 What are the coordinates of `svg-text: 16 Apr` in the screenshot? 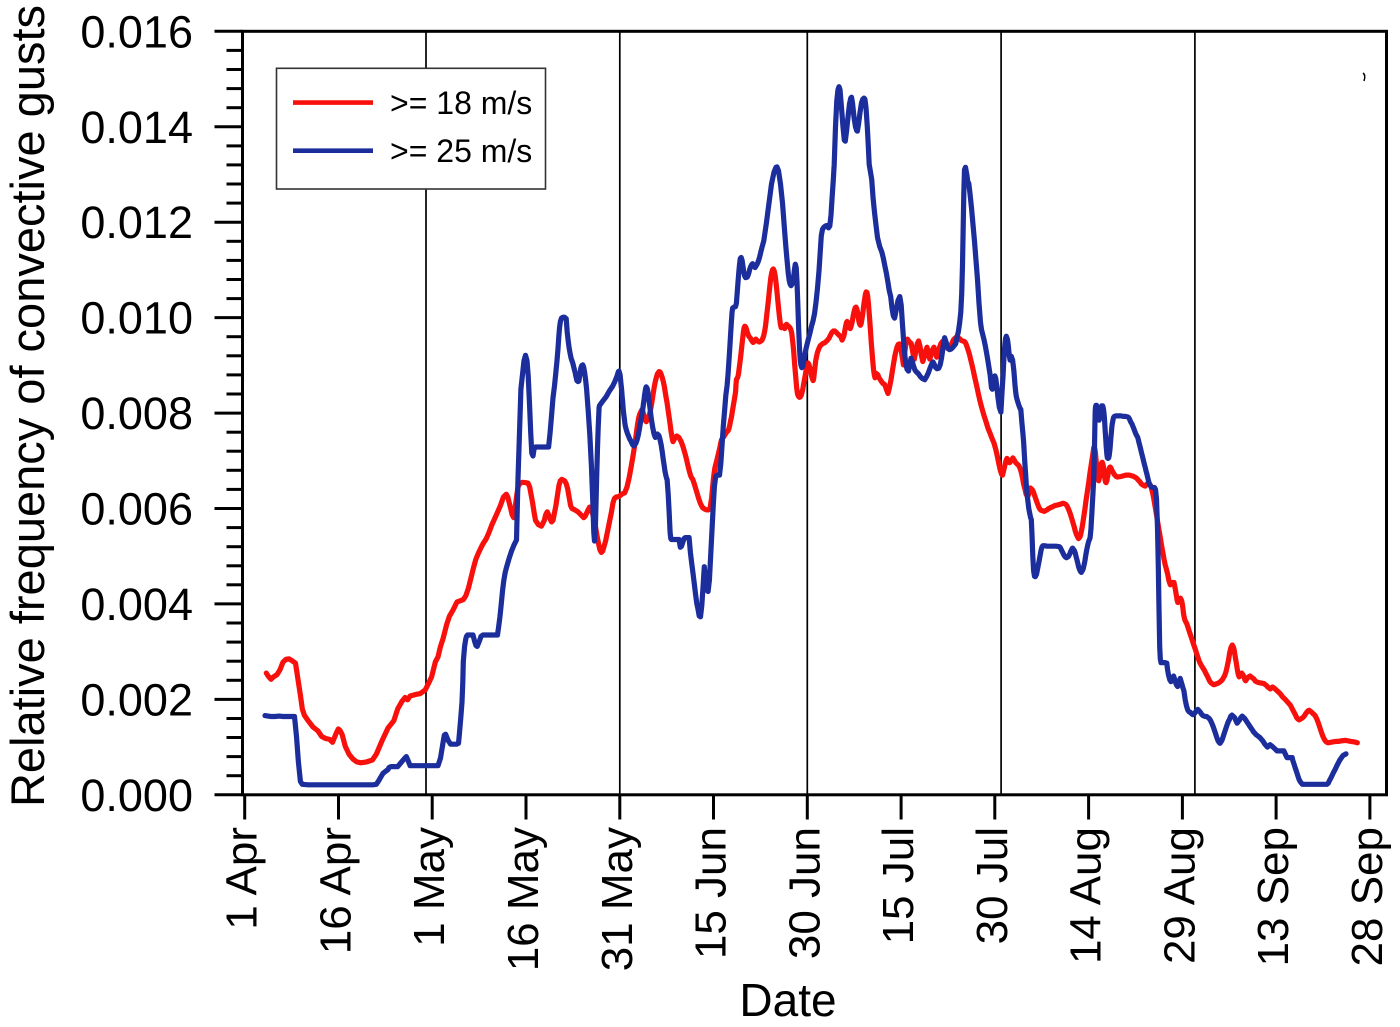 It's located at (336, 890).